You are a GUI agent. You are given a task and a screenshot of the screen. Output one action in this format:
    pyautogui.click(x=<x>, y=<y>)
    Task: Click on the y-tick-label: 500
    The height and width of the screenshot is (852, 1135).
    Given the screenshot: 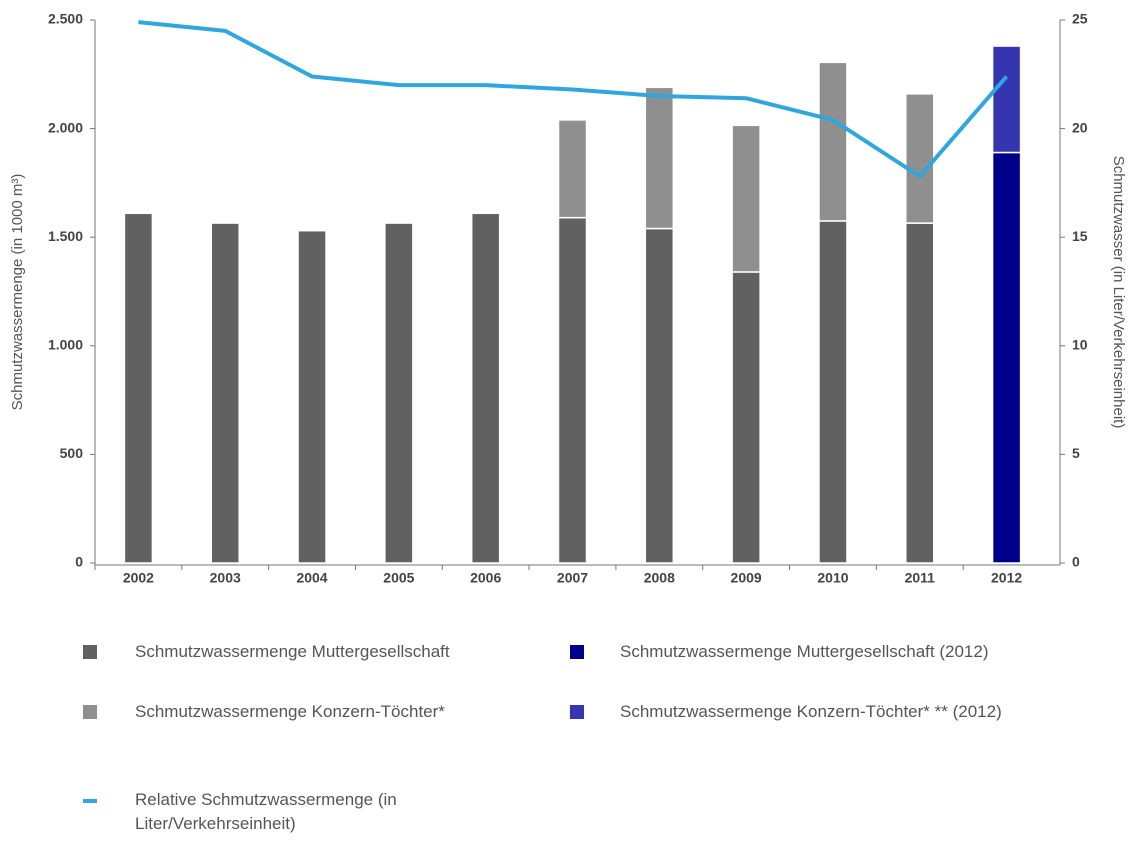 What is the action you would take?
    pyautogui.click(x=72, y=453)
    